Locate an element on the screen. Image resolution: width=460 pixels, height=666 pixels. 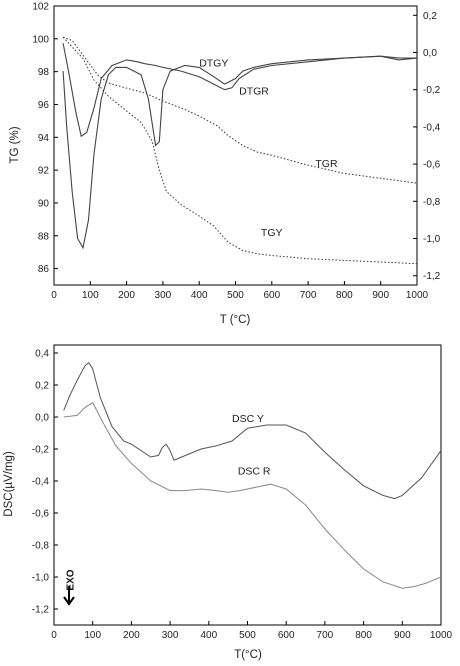
dtg-y2-tick-label: -1,0 is located at coordinates (432, 239).